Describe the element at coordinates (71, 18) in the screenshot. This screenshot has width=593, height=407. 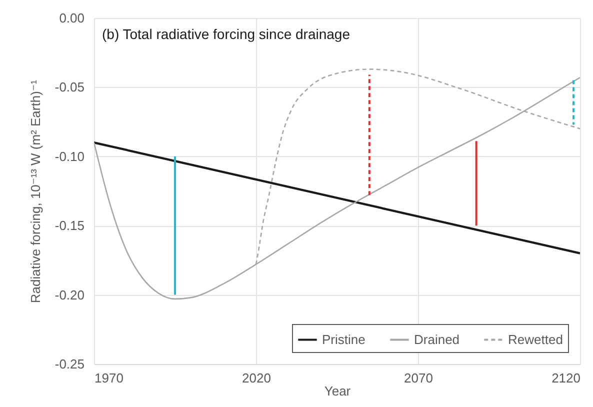
I see `y-tick-label: 0.00` at that location.